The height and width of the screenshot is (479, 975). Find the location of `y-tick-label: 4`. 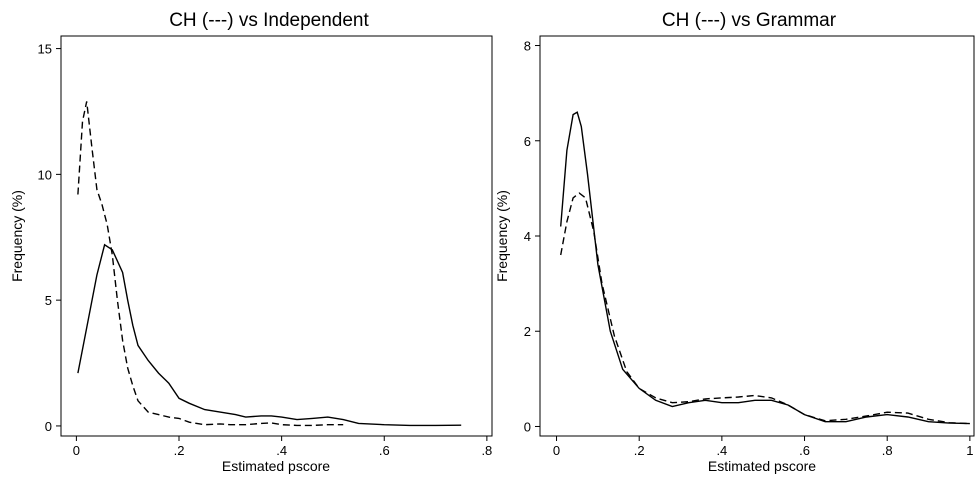

y-tick-label: 4 is located at coordinates (527, 236).